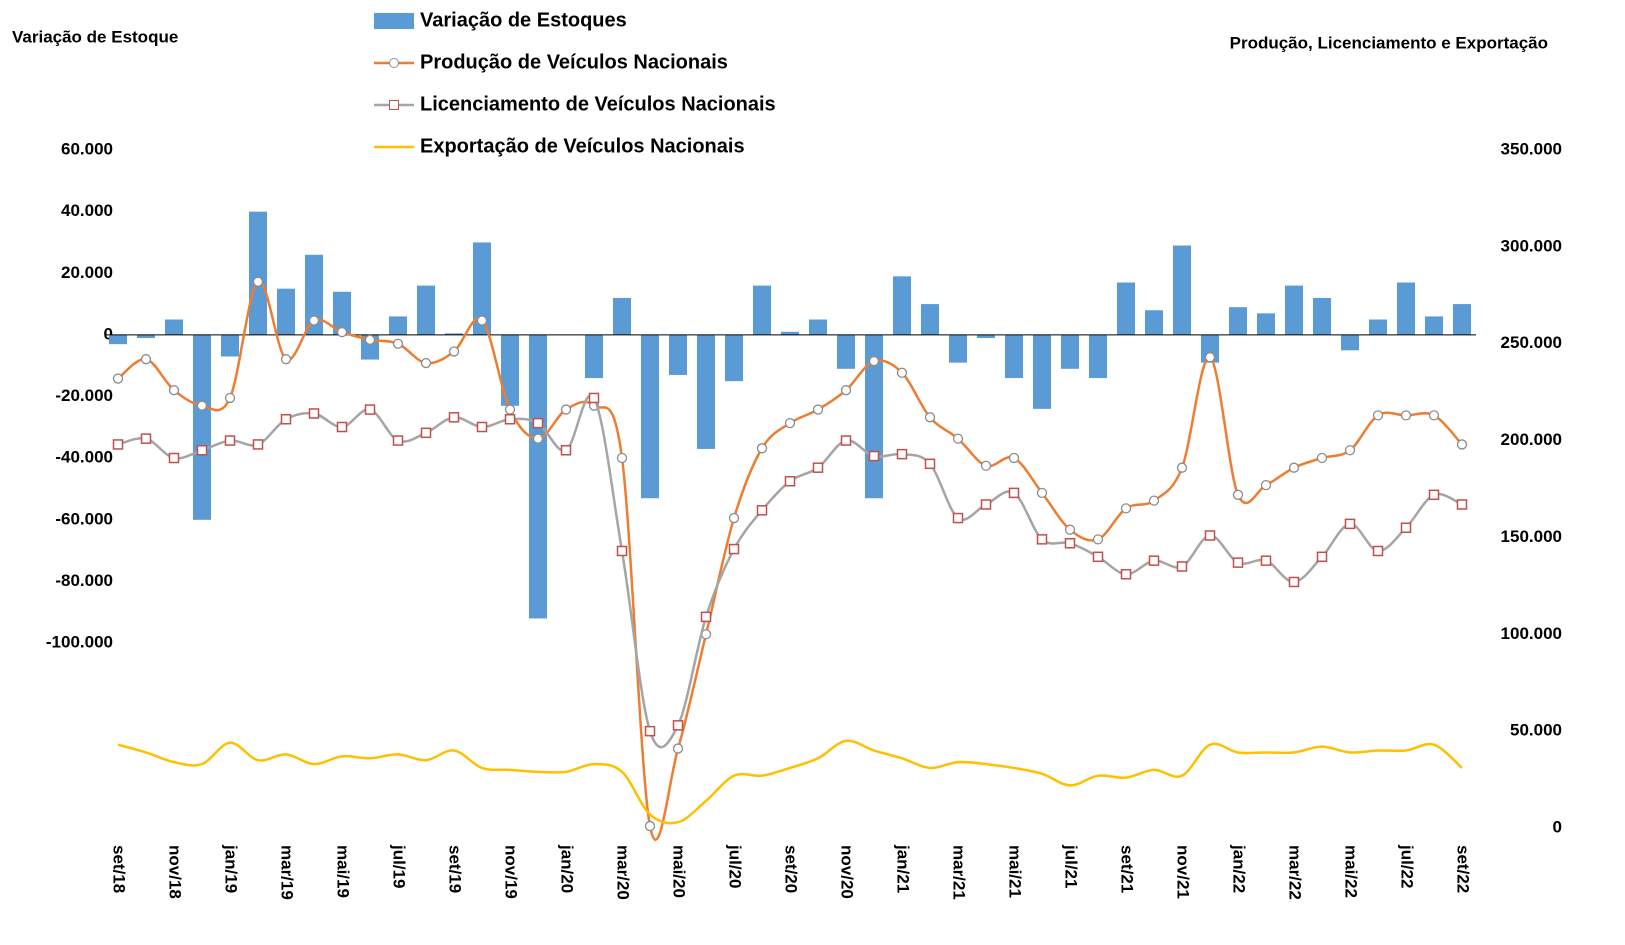  What do you see at coordinates (394, 63) in the screenshot?
I see `legend-marker` at bounding box center [394, 63].